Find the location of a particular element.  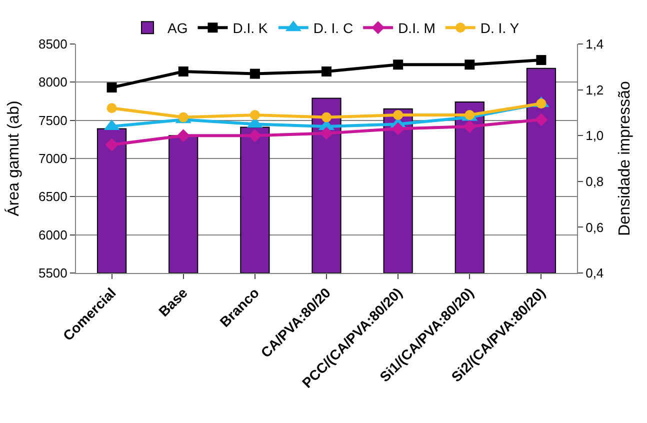

y-tick-label: 7500 is located at coordinates (53, 120).